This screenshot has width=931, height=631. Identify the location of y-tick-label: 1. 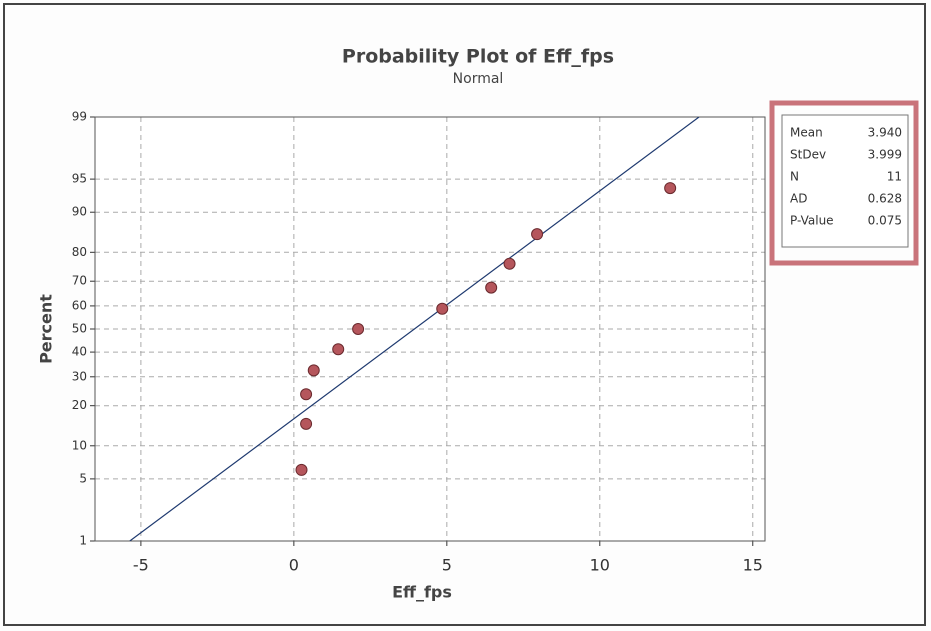
(83, 541).